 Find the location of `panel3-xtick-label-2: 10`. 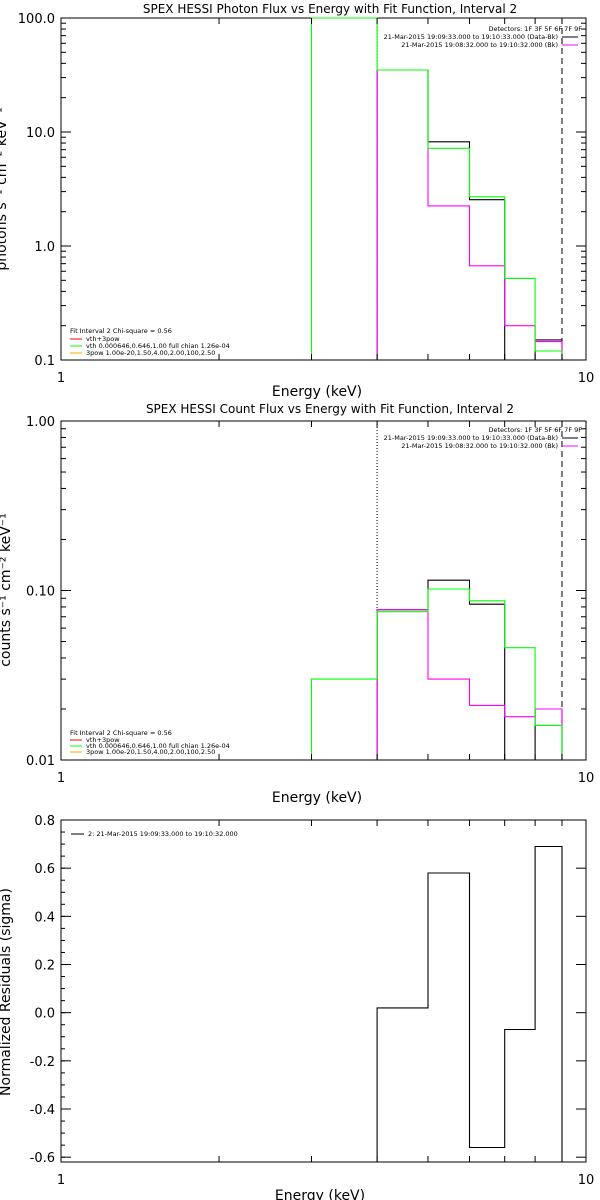

panel3-xtick-label-2: 10 is located at coordinates (586, 1180).